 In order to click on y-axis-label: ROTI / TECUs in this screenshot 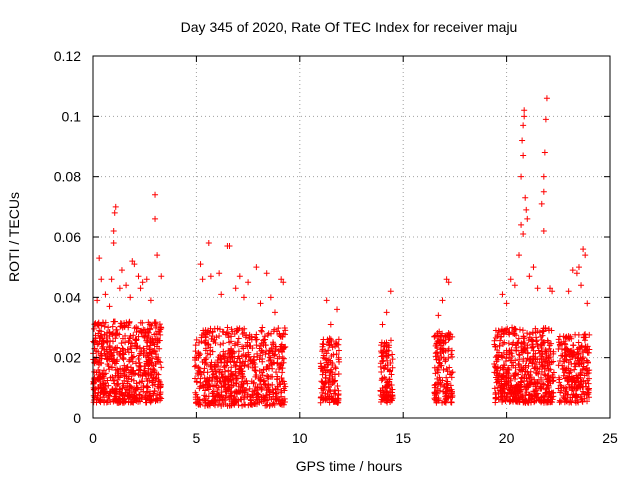, I will do `click(14, 237)`.